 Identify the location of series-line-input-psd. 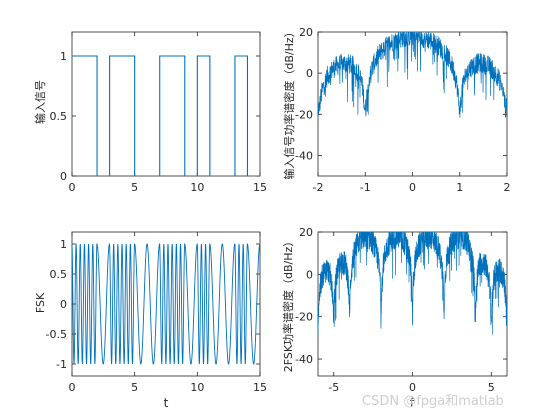
(412, 75).